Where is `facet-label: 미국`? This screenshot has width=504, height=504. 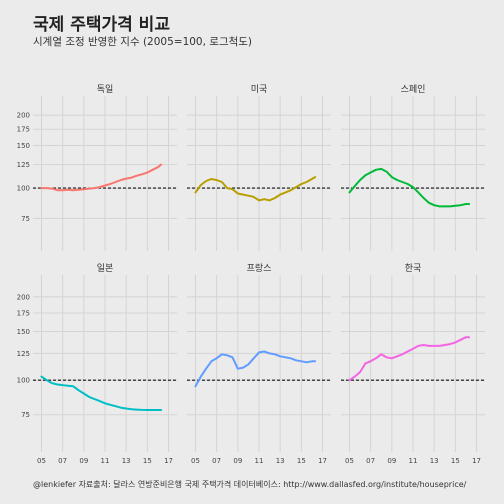
facet-label: 미국 is located at coordinates (259, 89).